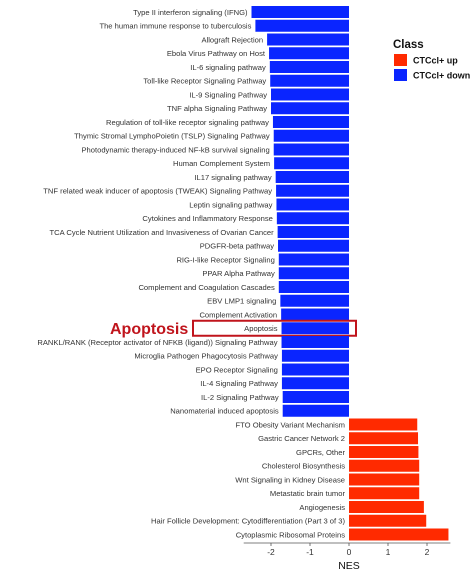 Image resolution: width=474 pixels, height=573 pixels. I want to click on legend-label-down: CTCcl+ down, so click(441, 76).